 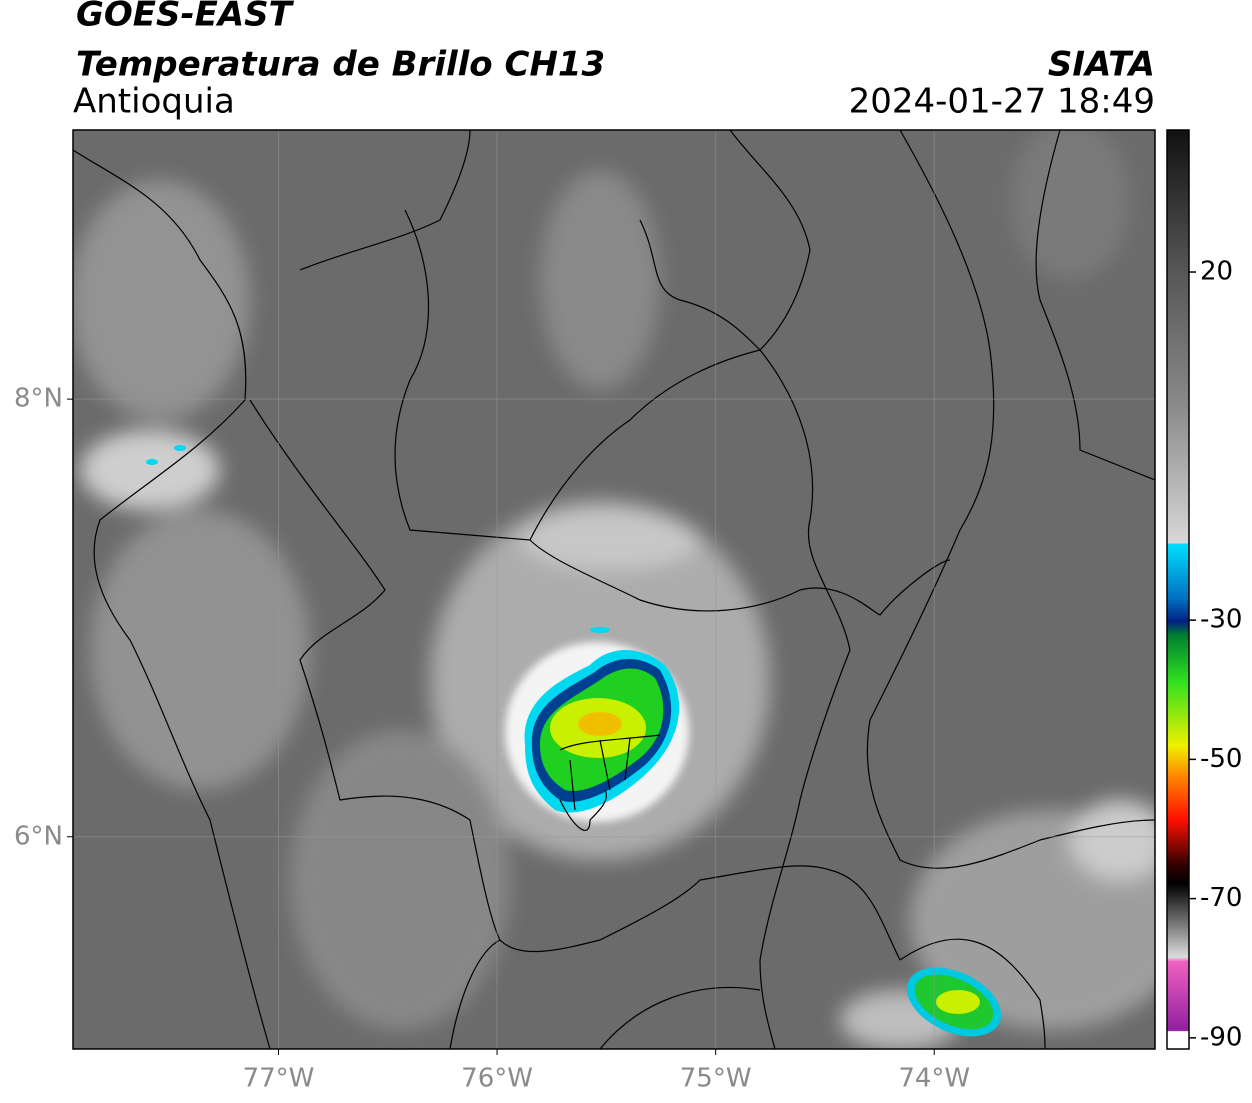 I want to click on x-tick-label: 76°W, so click(x=497, y=1079).